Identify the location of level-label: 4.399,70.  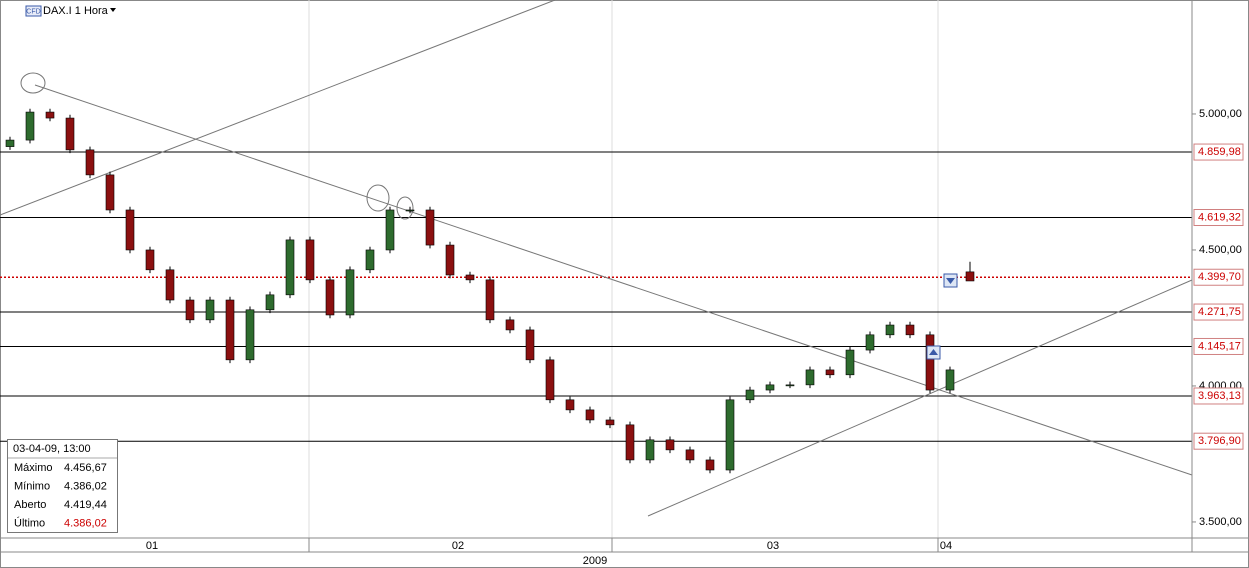
(1219, 277).